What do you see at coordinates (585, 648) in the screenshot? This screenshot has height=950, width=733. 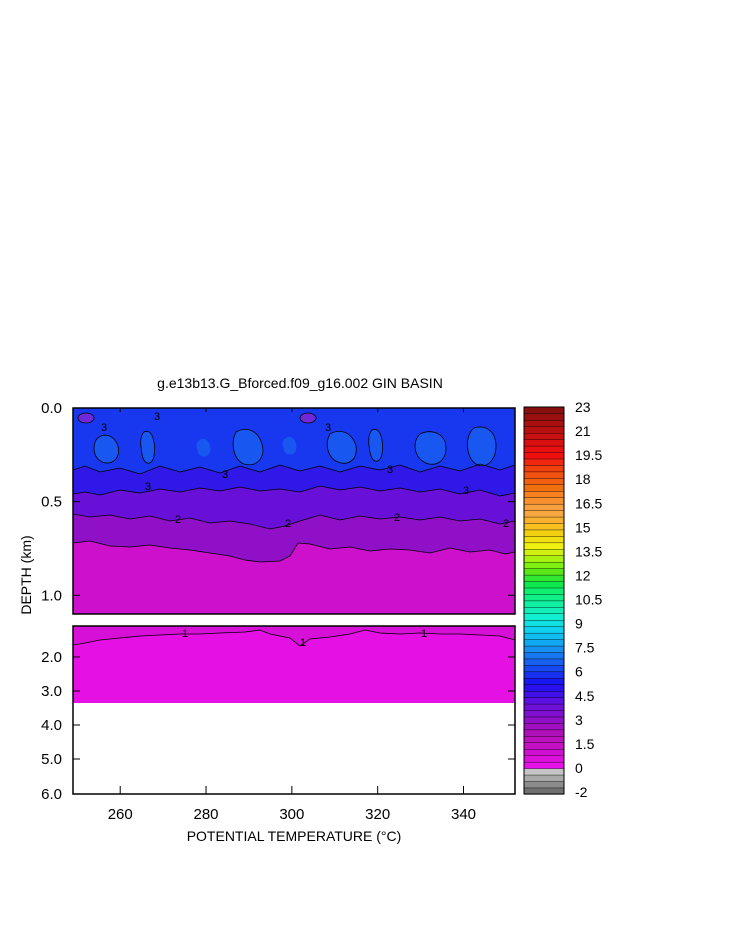 I see `colorbar-label: 7.5` at bounding box center [585, 648].